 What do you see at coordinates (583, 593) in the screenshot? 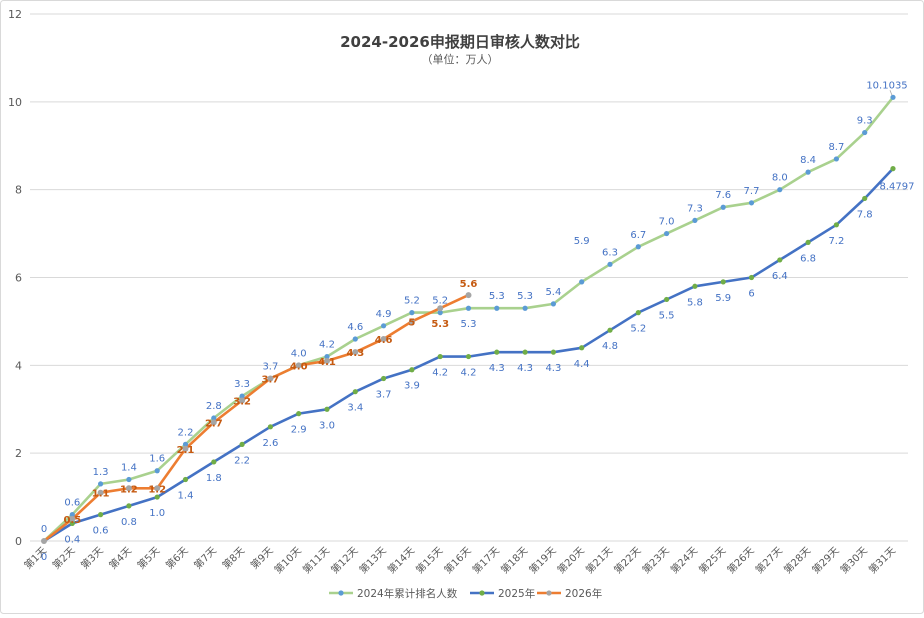
I see `legend-label: 2026年` at bounding box center [583, 593].